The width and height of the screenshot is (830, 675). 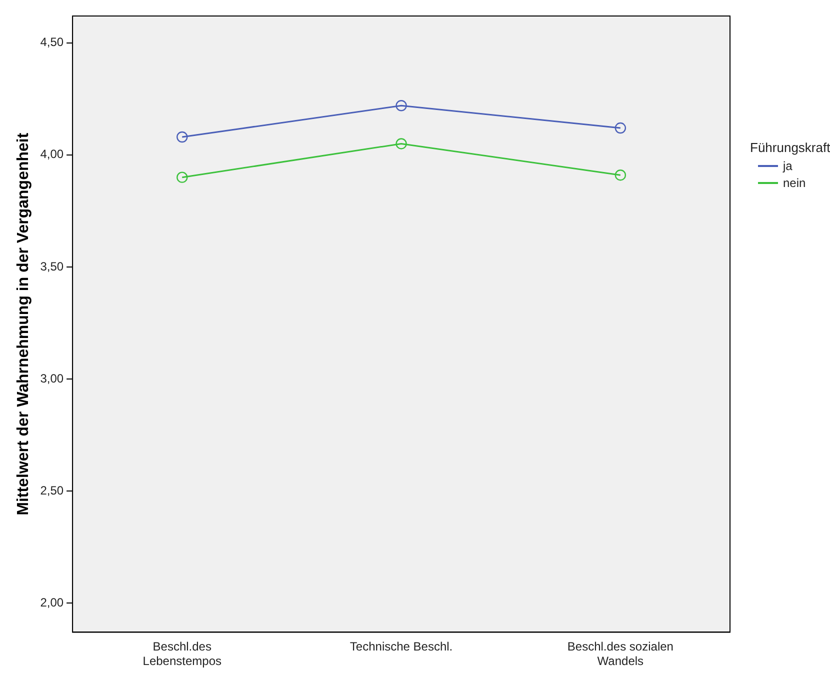 I want to click on y-axis-title: Mittelwert der Wahrnehmung in der Vergangenheit, so click(x=23, y=324).